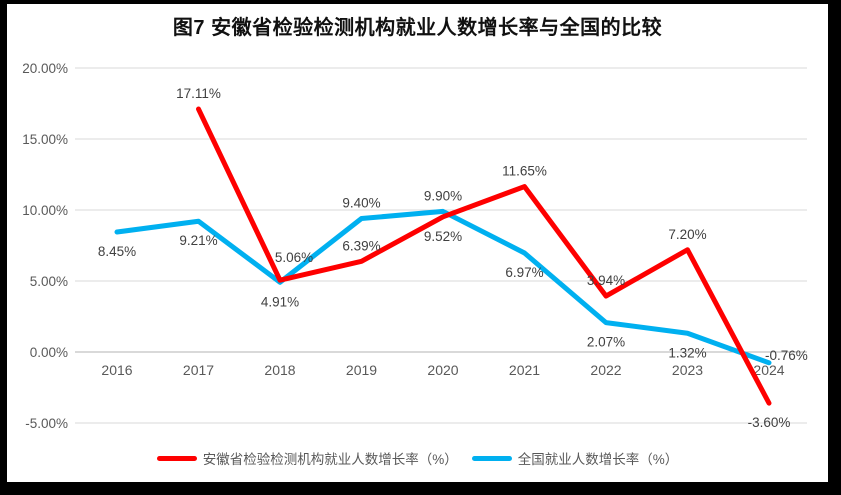 Image resolution: width=841 pixels, height=495 pixels. Describe the element at coordinates (417, 28) in the screenshot. I see `chart-title: 图7 安徽省检验检测机构就业人数增长率与全国的比较` at that location.